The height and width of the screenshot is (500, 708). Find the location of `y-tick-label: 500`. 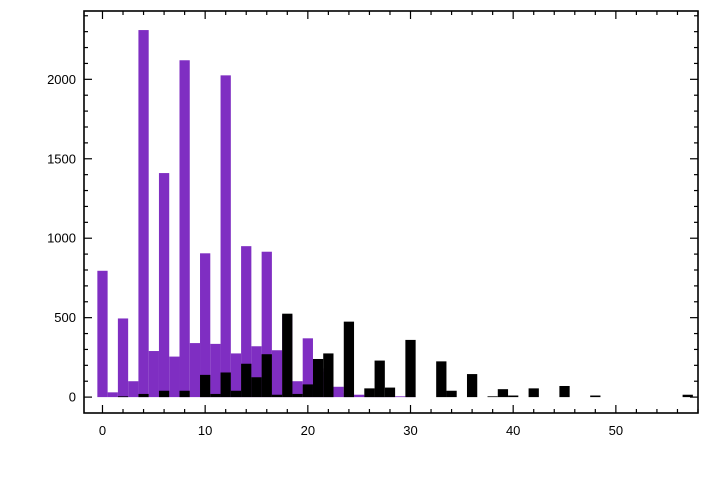

y-tick-label: 500 is located at coordinates (65, 317).